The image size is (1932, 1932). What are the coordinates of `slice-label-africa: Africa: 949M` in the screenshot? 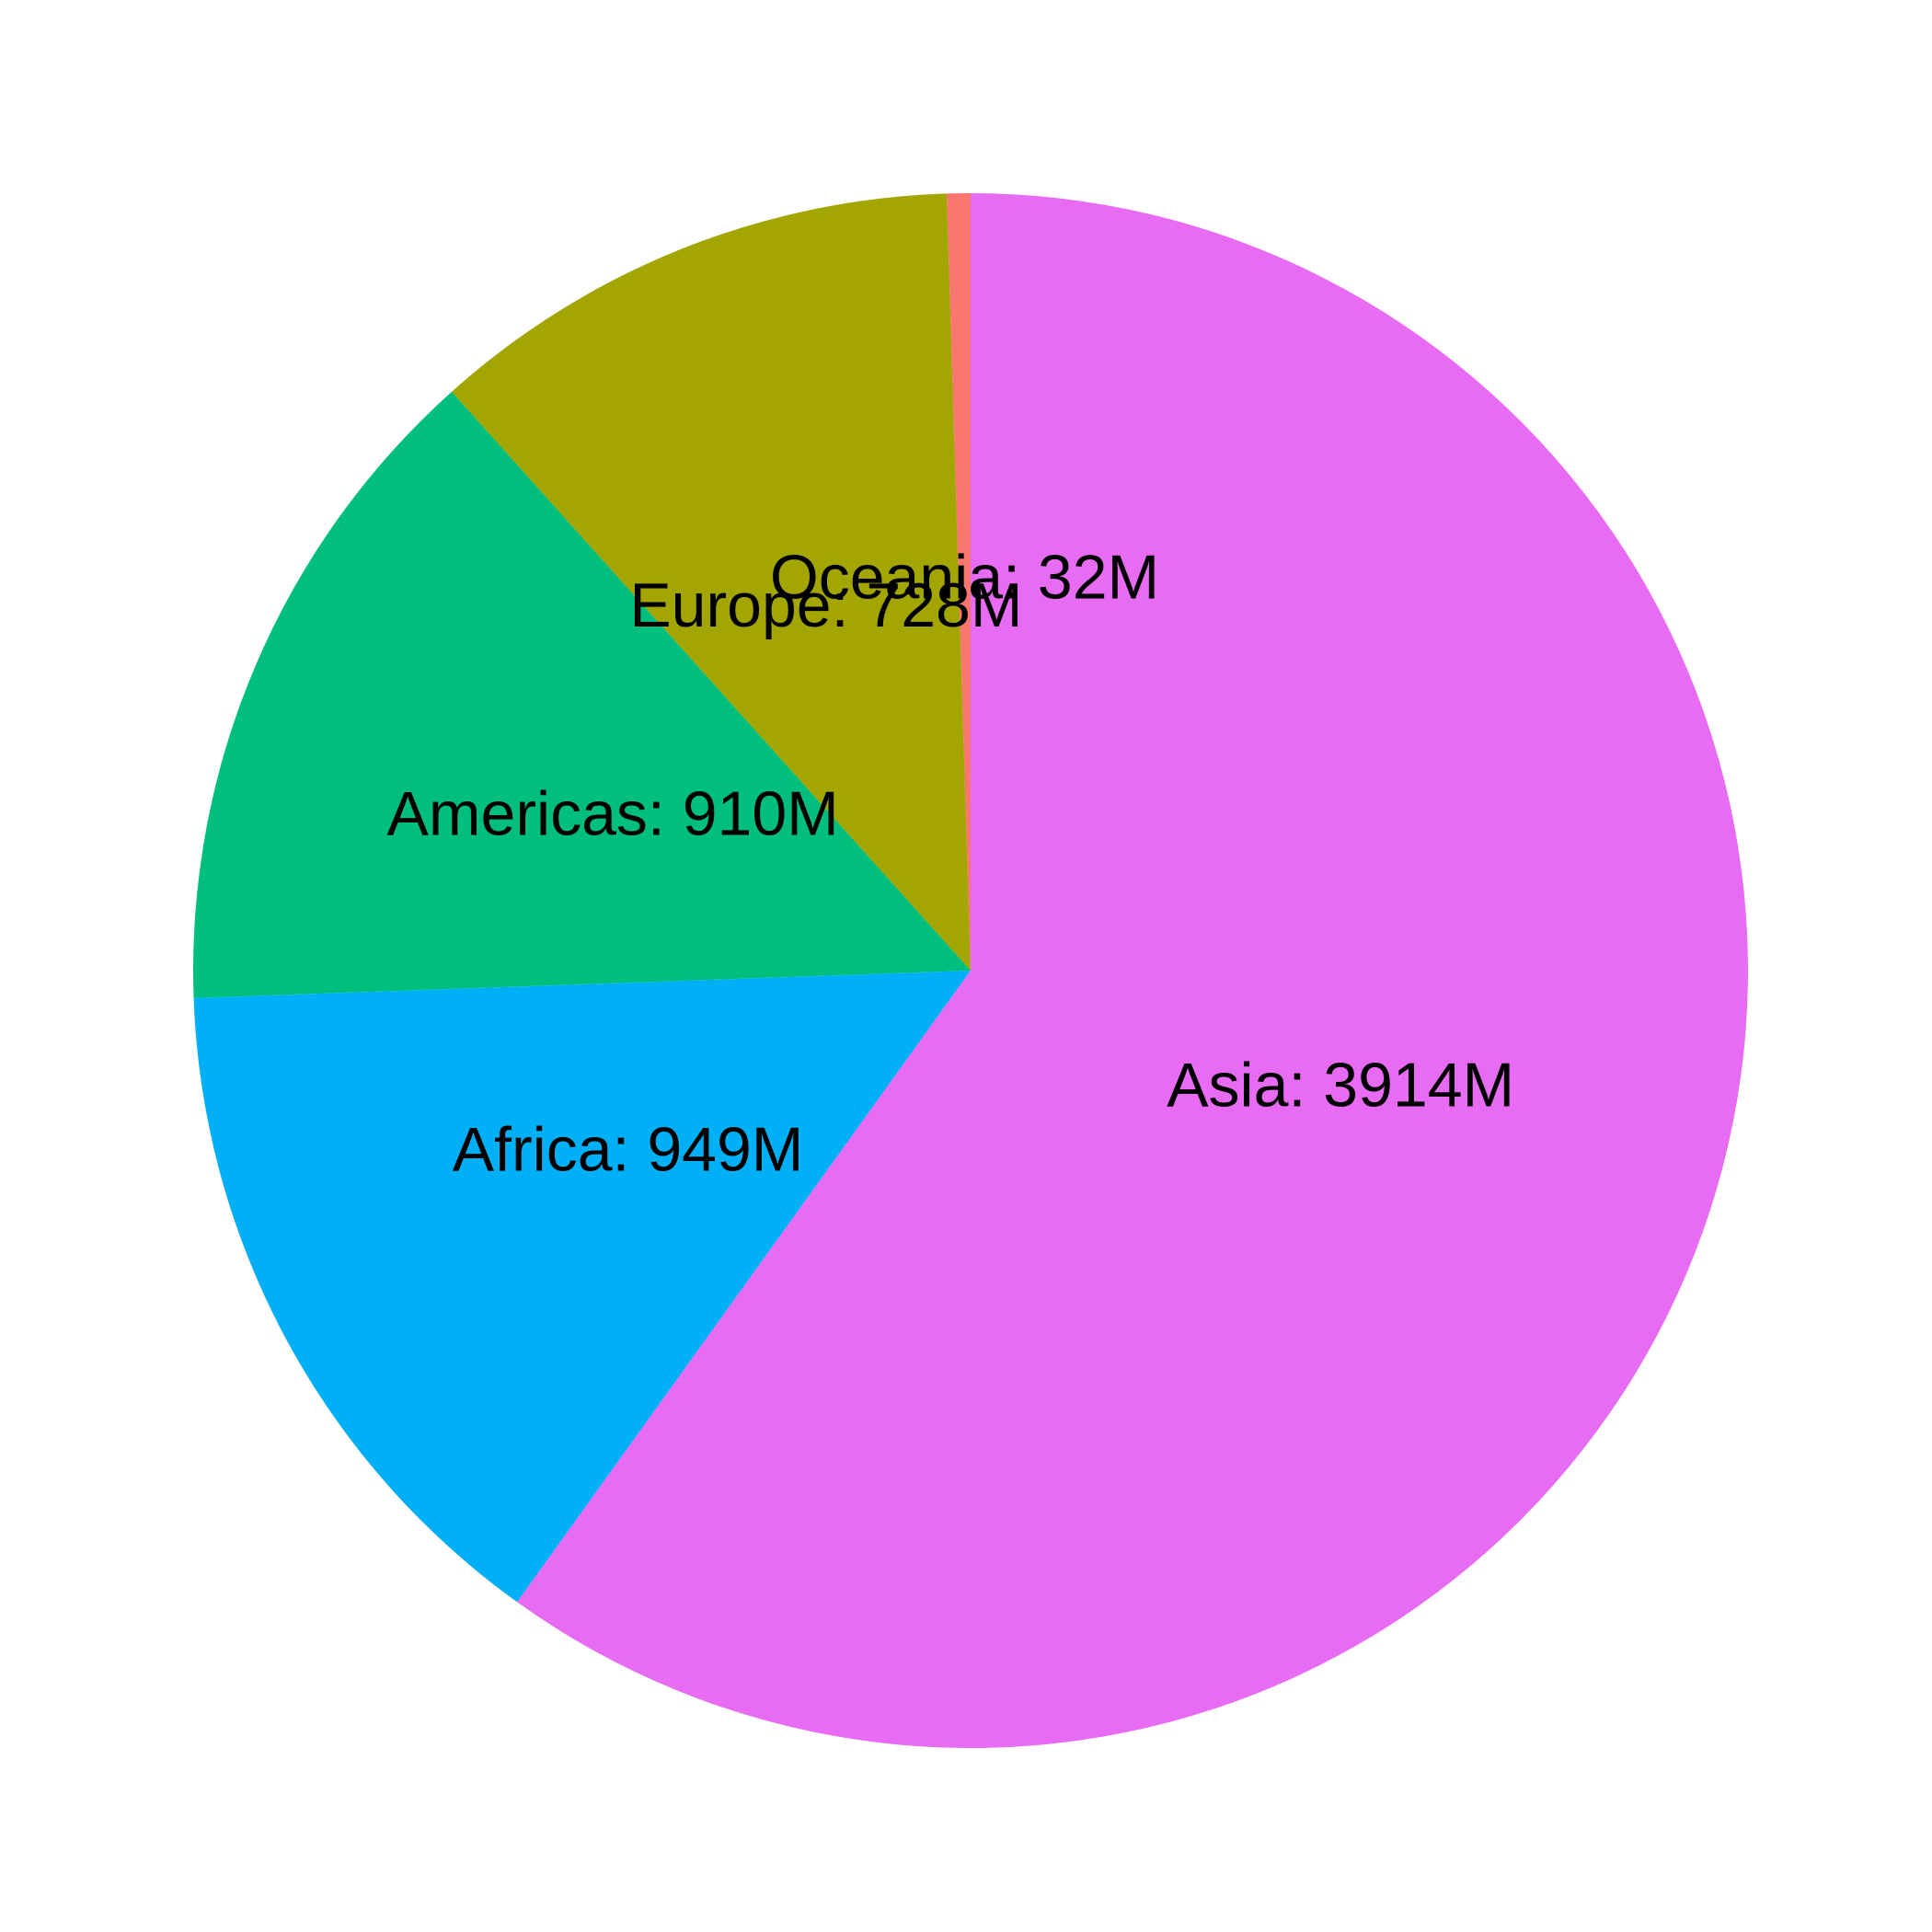 It's located at (628, 1149).